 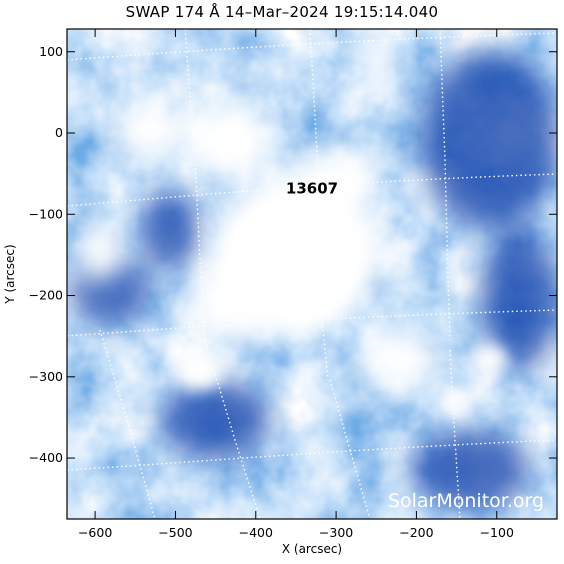 What do you see at coordinates (256, 532) in the screenshot?
I see `x-tick-label: −400` at bounding box center [256, 532].